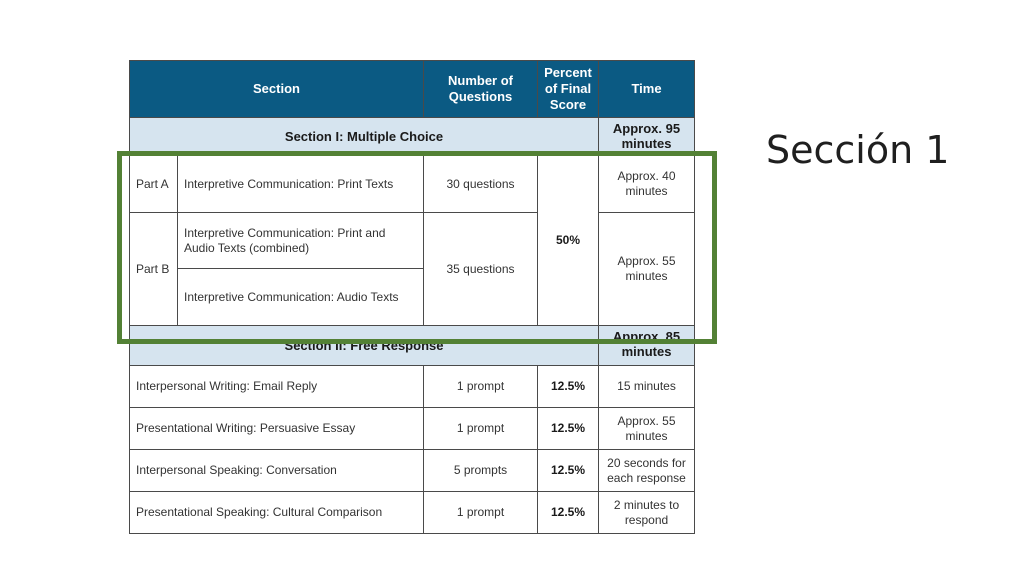 The width and height of the screenshot is (1024, 576). What do you see at coordinates (364, 136) in the screenshot?
I see `section1-label: Section I: Multiple Choice` at bounding box center [364, 136].